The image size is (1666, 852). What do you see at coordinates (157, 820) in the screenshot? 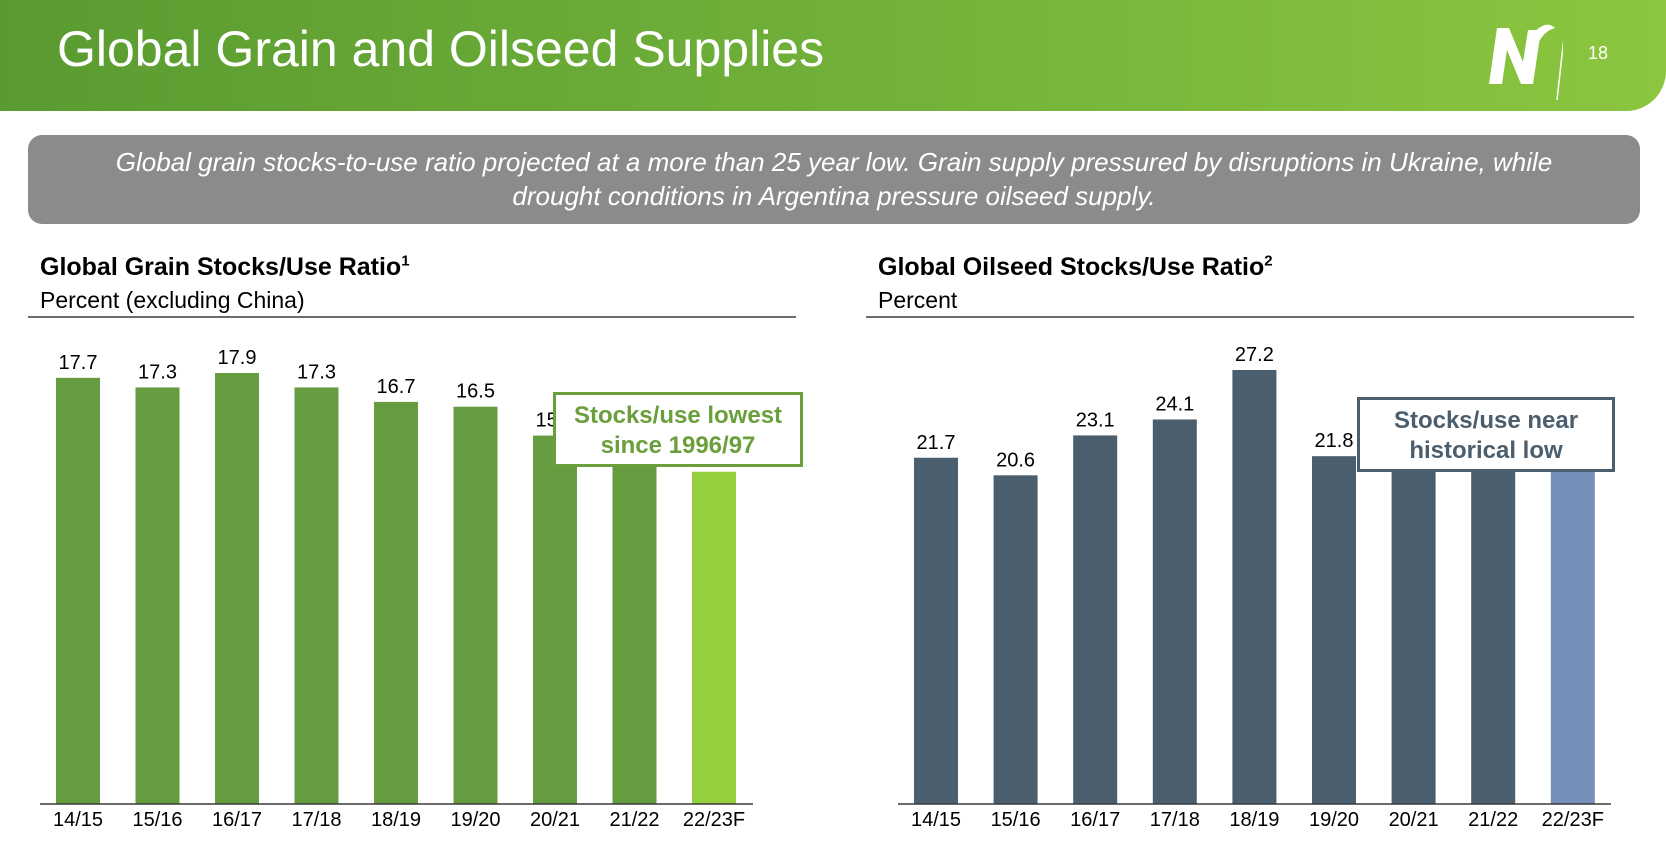
I see `grain-category-label-1: 15/16` at bounding box center [157, 820].